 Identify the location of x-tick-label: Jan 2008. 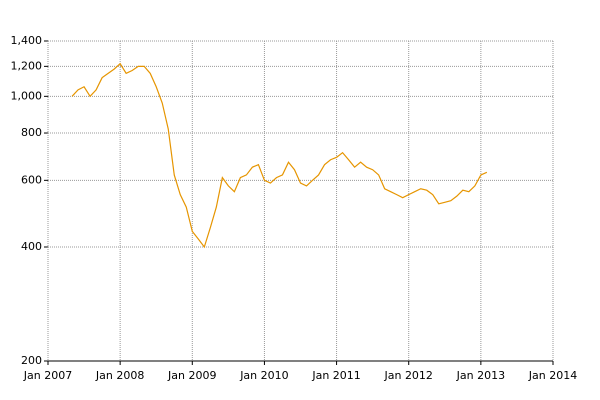
(119, 375).